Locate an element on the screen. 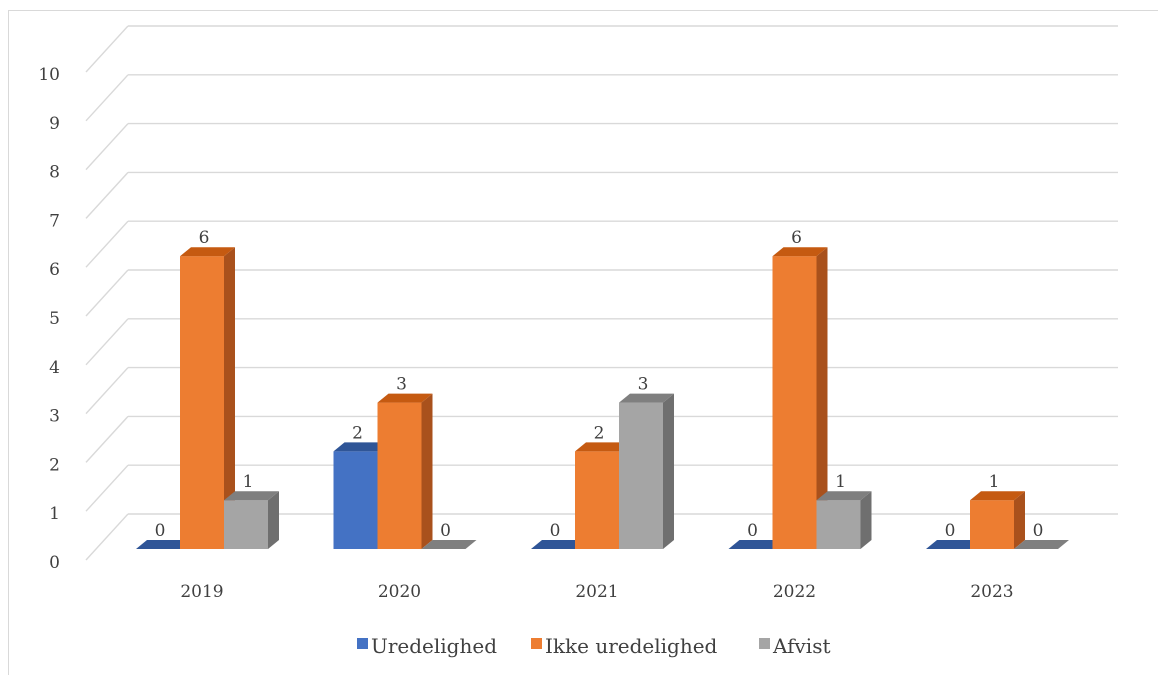  bar-uredelighed-2021: 0 is located at coordinates (558, 535).